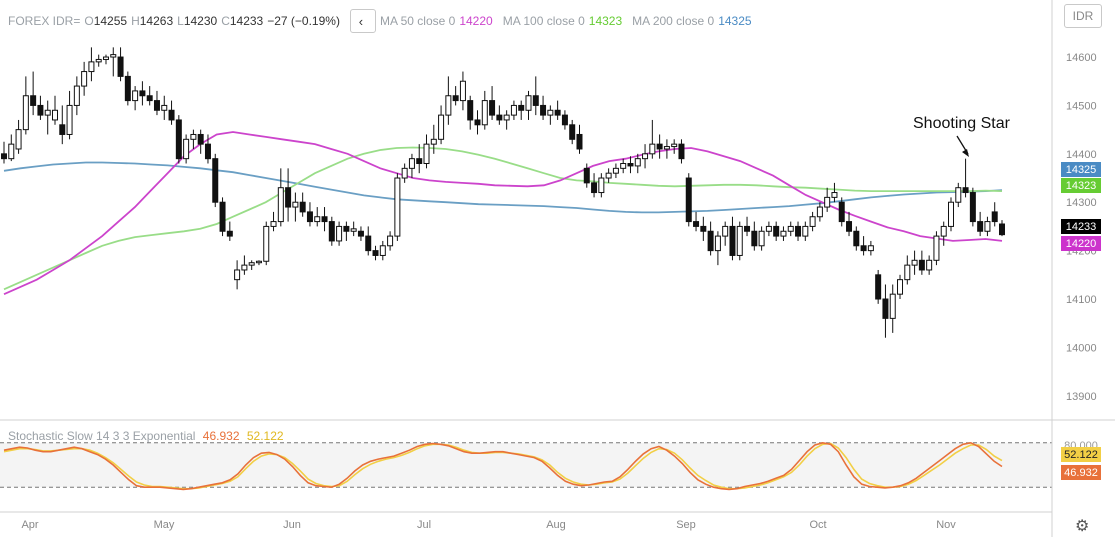 This screenshot has width=1115, height=537. What do you see at coordinates (1081, 226) in the screenshot?
I see `last-price-tag: 14233` at bounding box center [1081, 226].